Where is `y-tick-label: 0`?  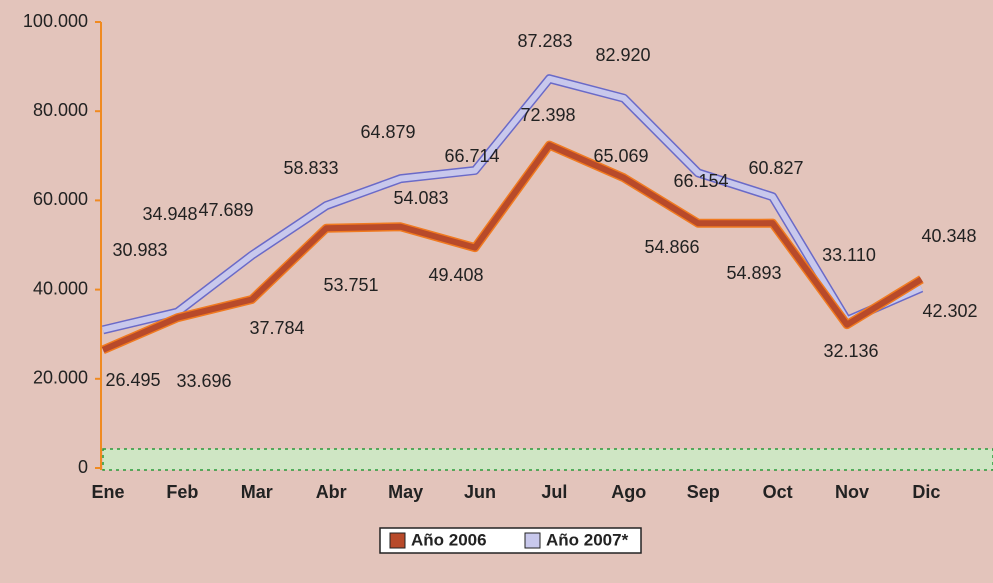 y-tick-label: 0 is located at coordinates (83, 467).